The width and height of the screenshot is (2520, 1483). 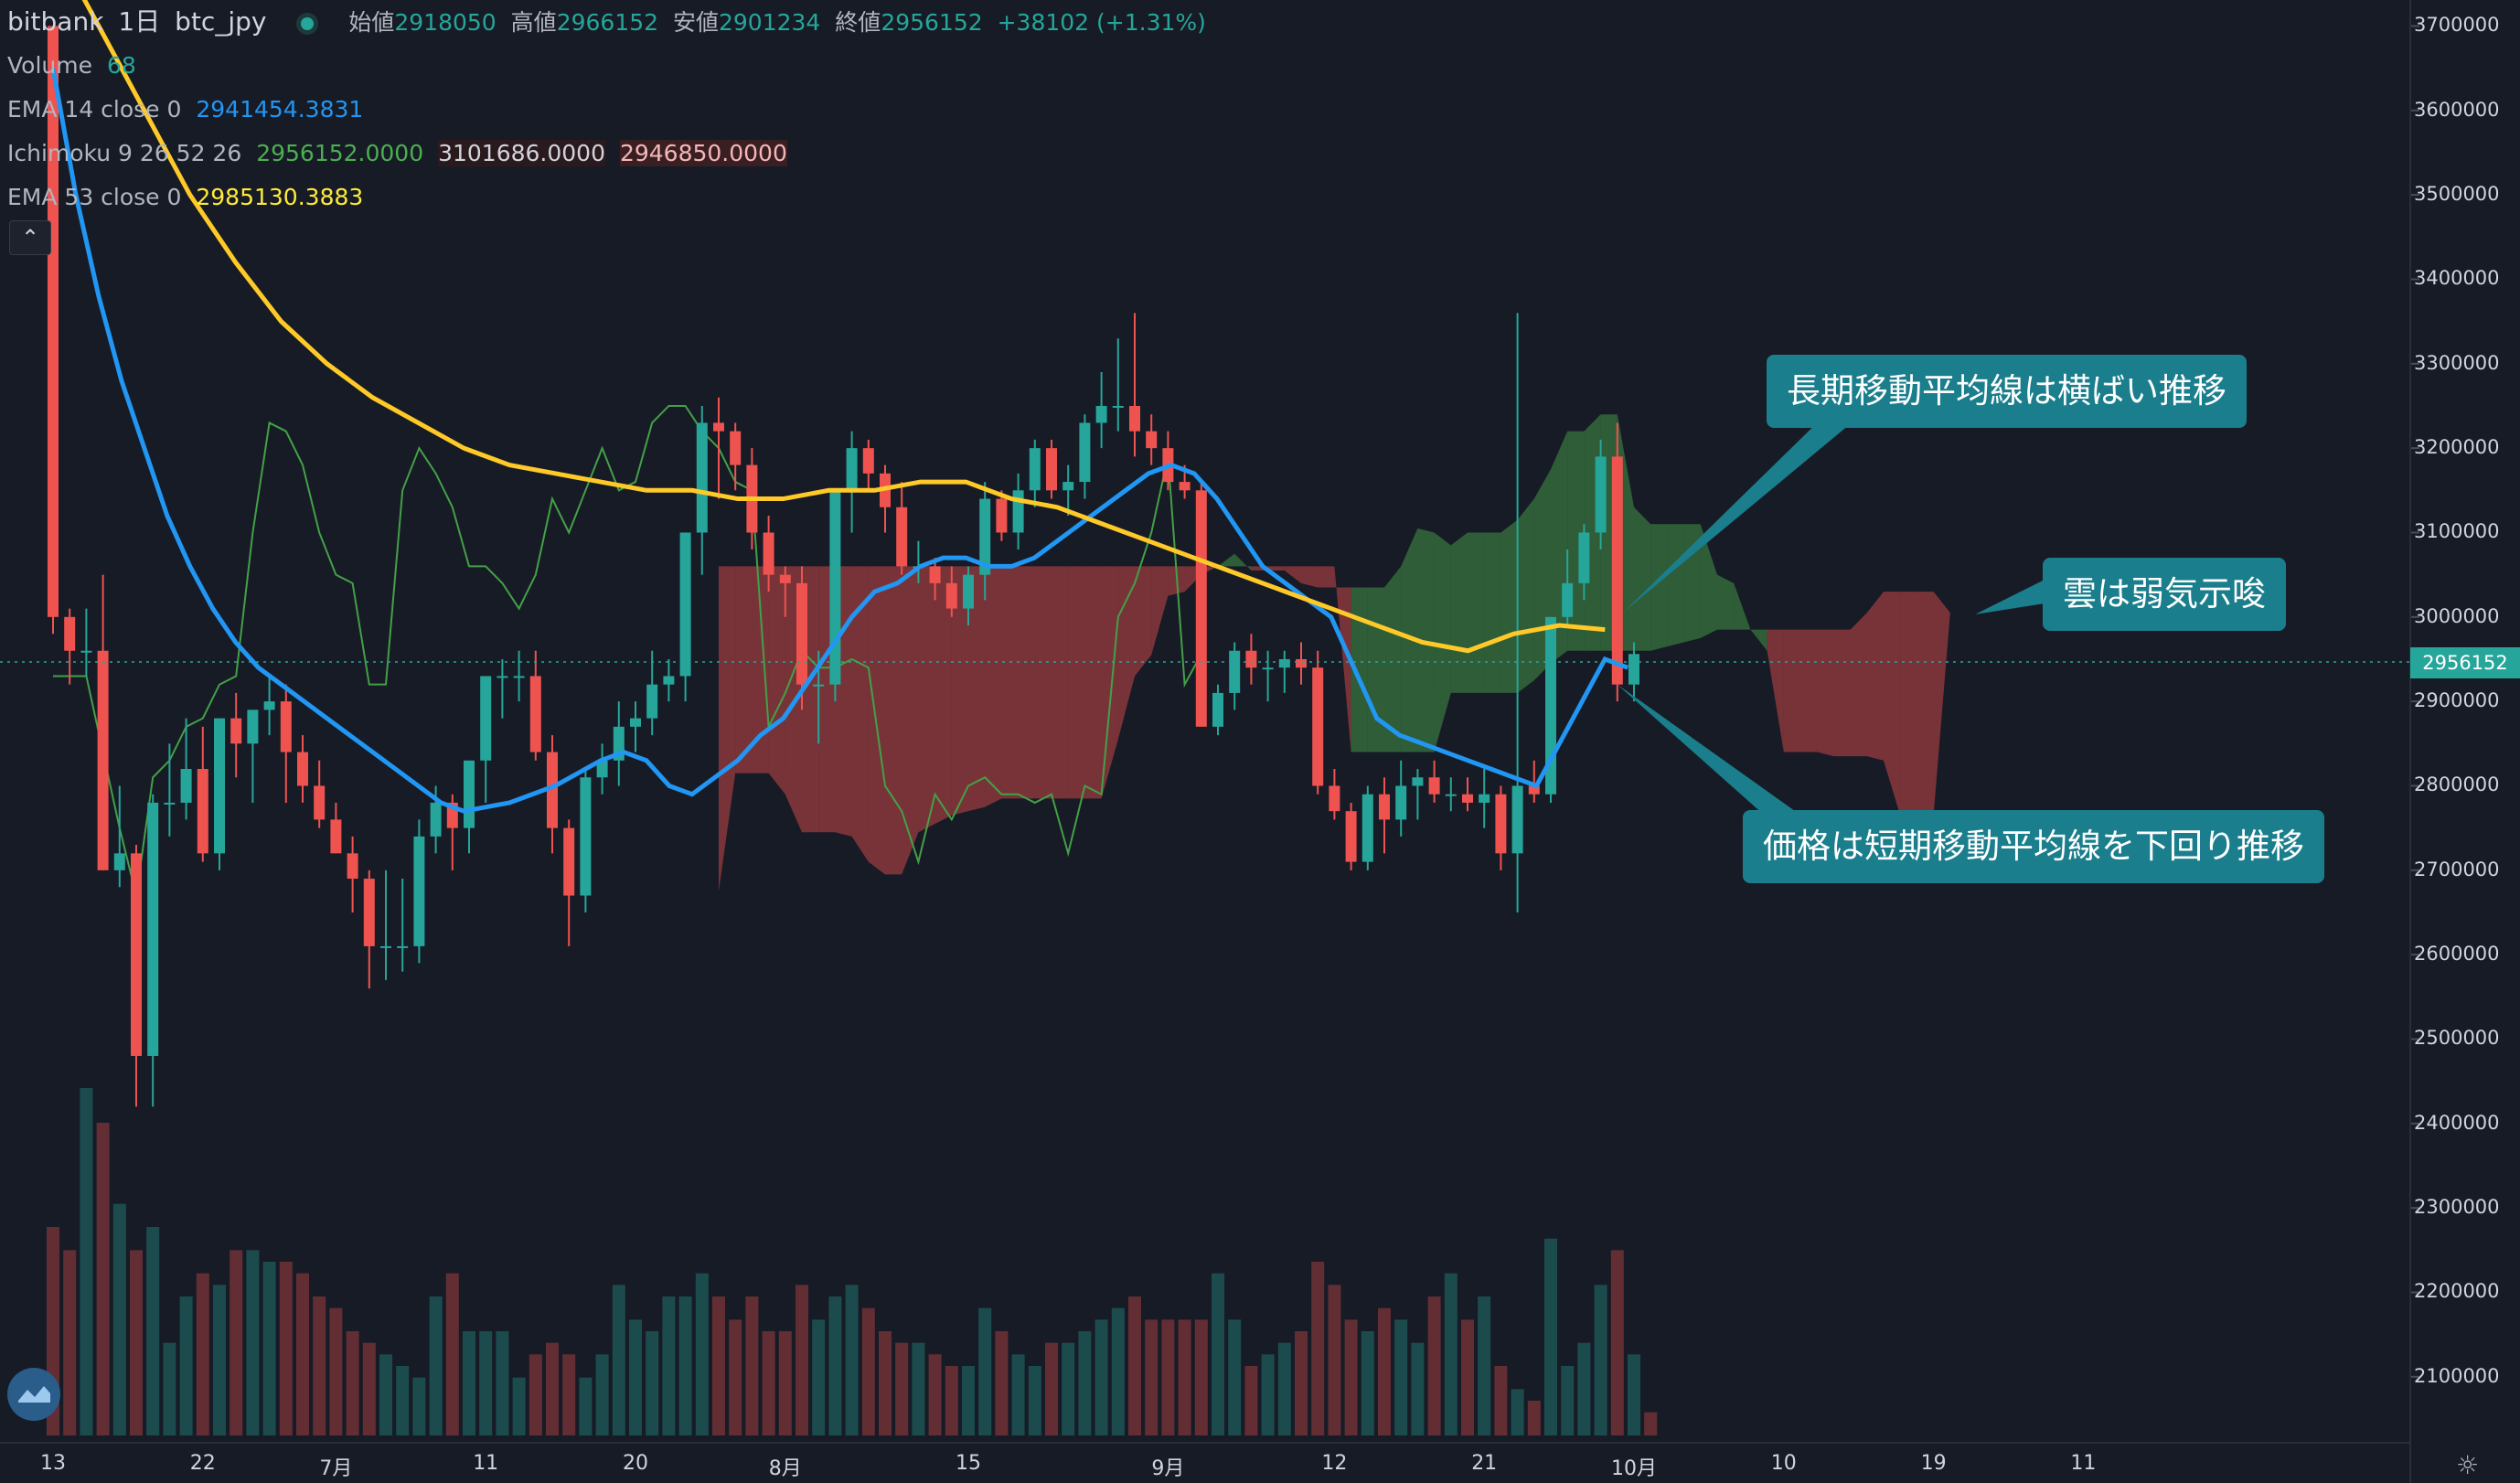 I want to click on close-label: 終値, so click(x=858, y=22).